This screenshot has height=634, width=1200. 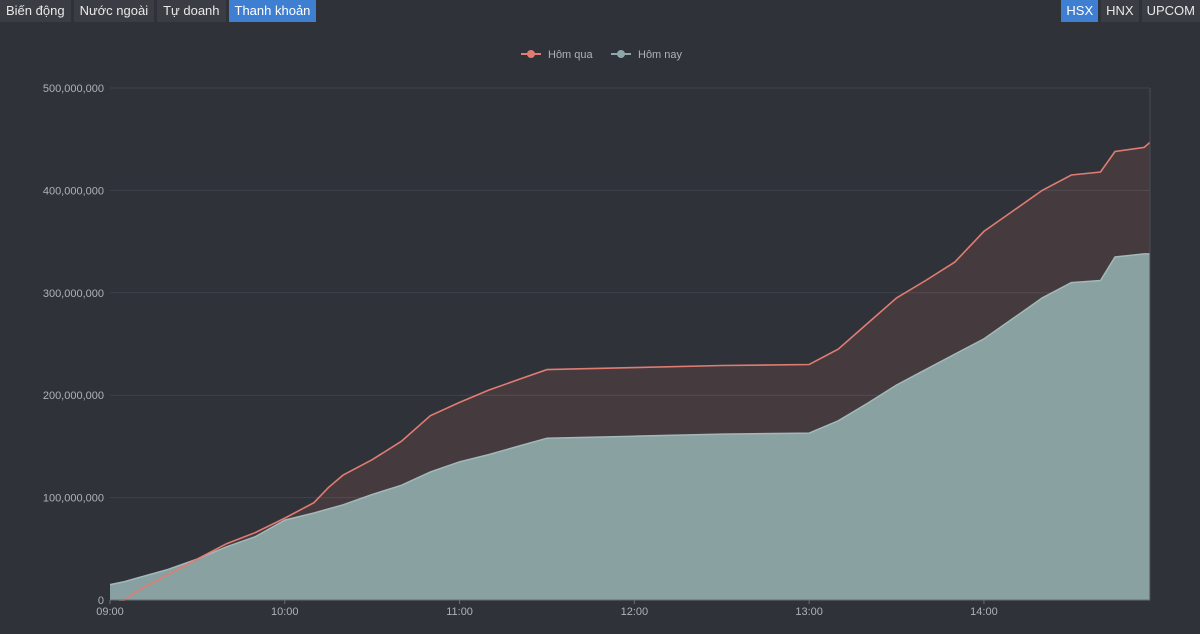 I want to click on tab-nuoc-ngoai: Nước ngoài, so click(x=114, y=11).